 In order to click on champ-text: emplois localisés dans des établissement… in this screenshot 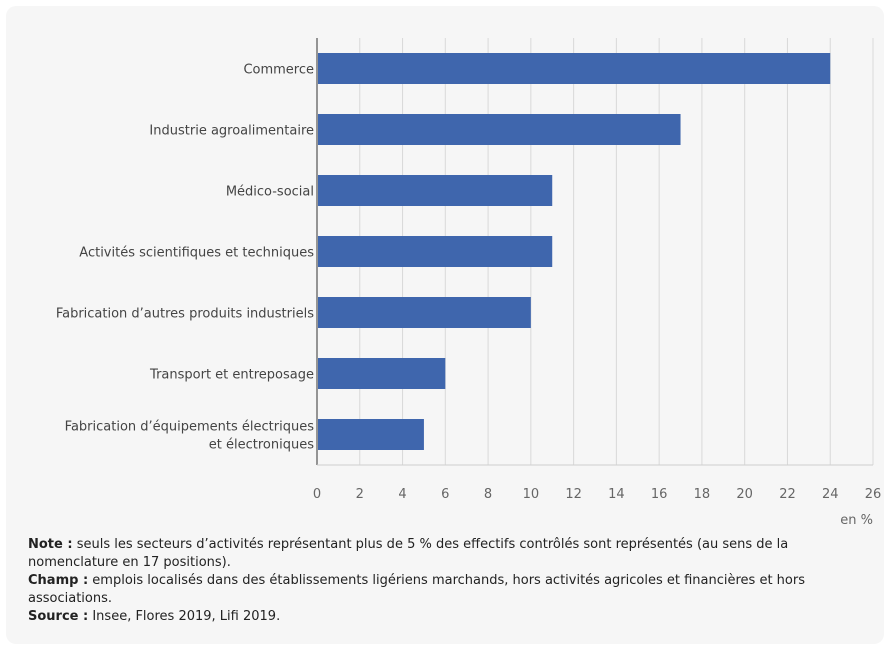, I will do `click(416, 589)`.